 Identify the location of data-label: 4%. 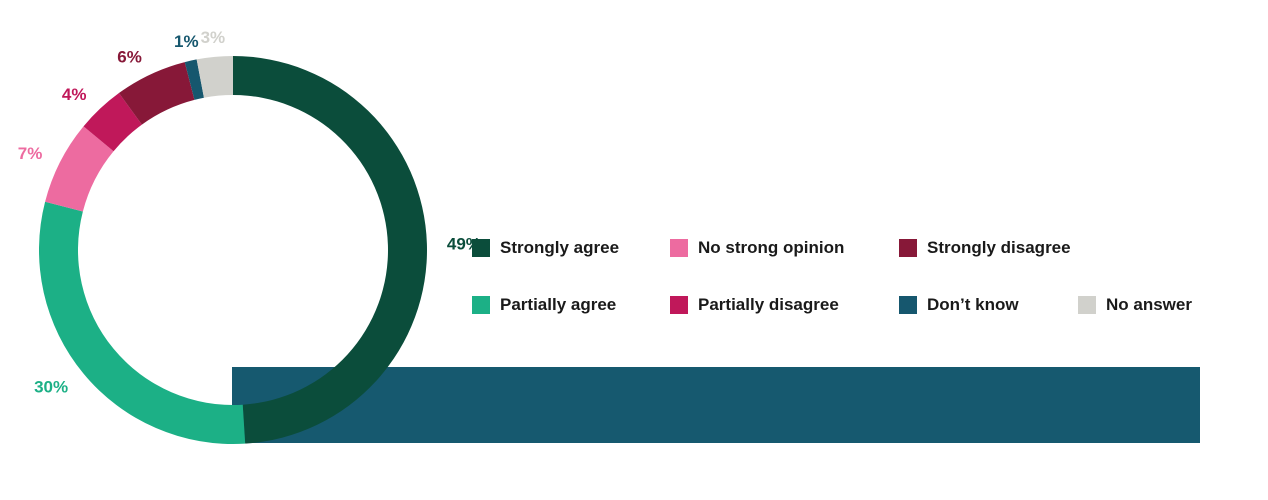
(74, 94).